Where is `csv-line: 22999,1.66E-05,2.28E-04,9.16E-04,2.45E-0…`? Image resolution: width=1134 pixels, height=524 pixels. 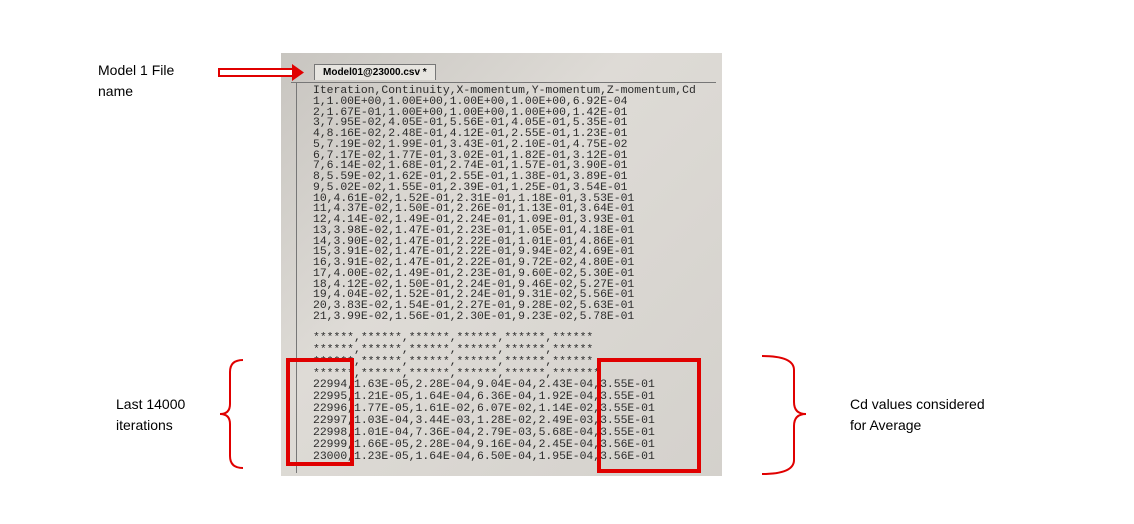
csv-line: 22999,1.66E-05,2.28E-04,9.16E-04,2.45E-0… is located at coordinates (484, 444).